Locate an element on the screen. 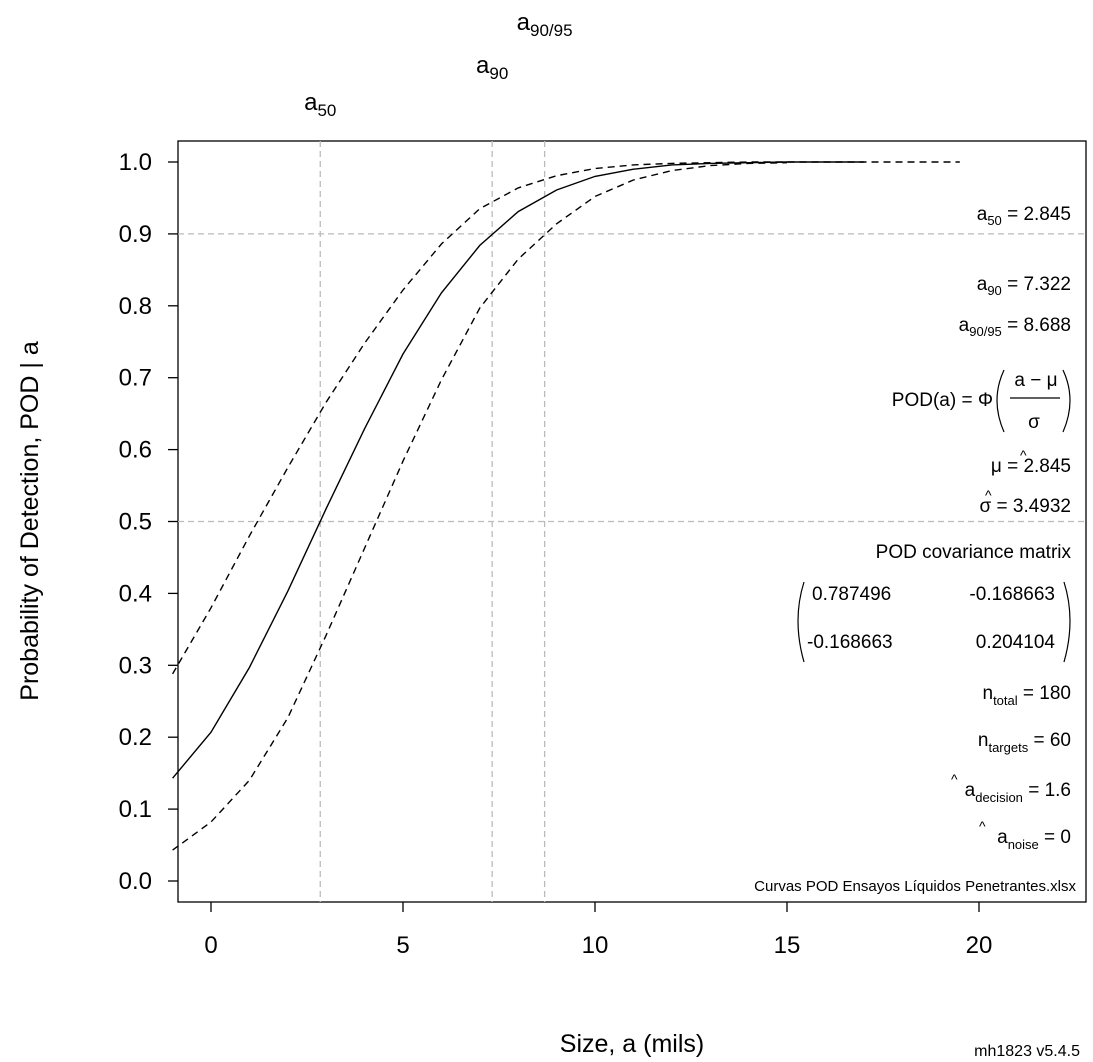  mu-hat-annotation: μ = 2.845 is located at coordinates (1031, 466).